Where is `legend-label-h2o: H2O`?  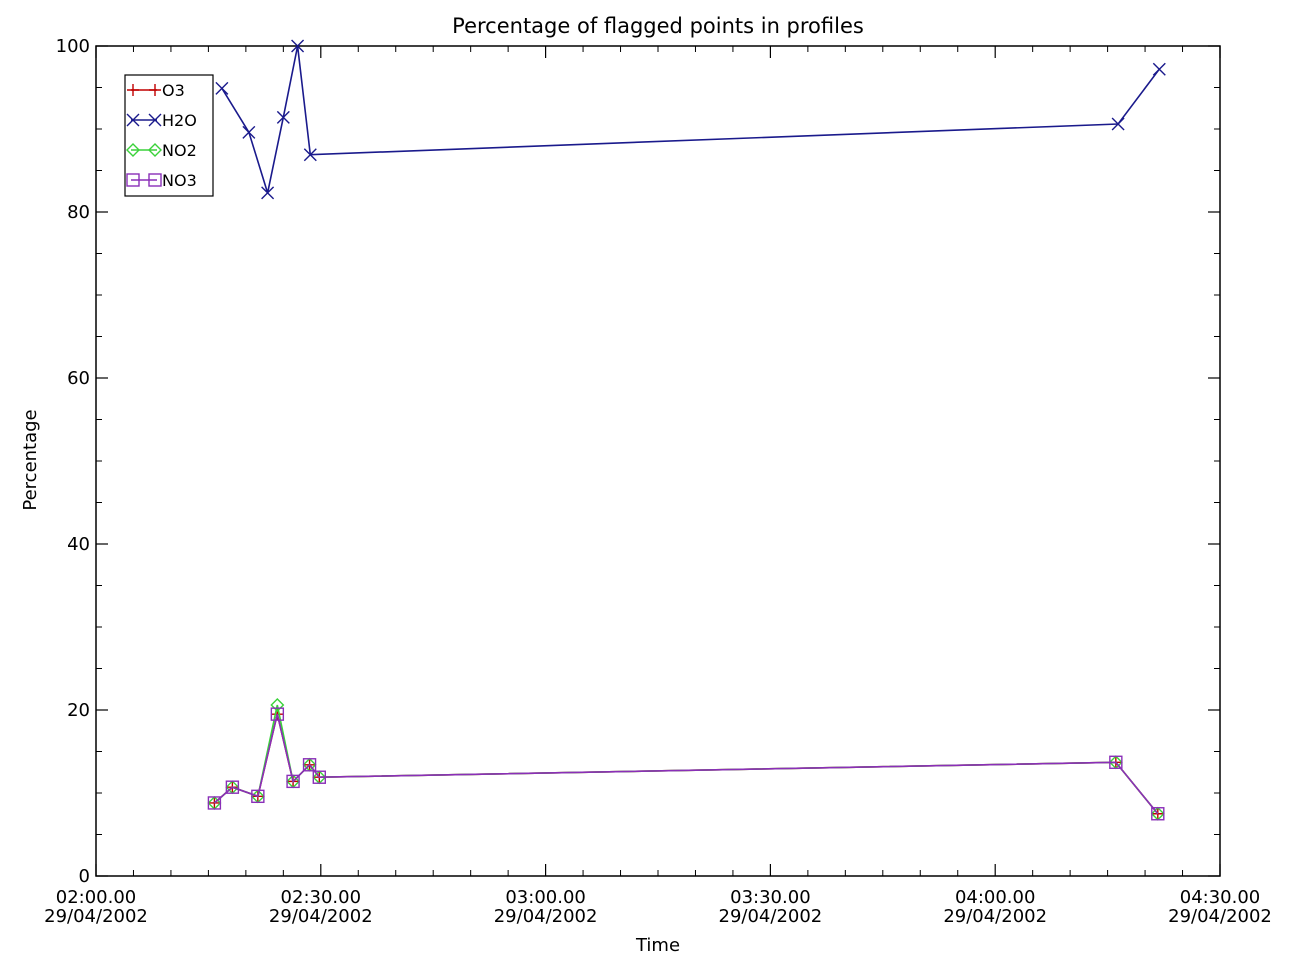
legend-label-h2o: H2O is located at coordinates (179, 120).